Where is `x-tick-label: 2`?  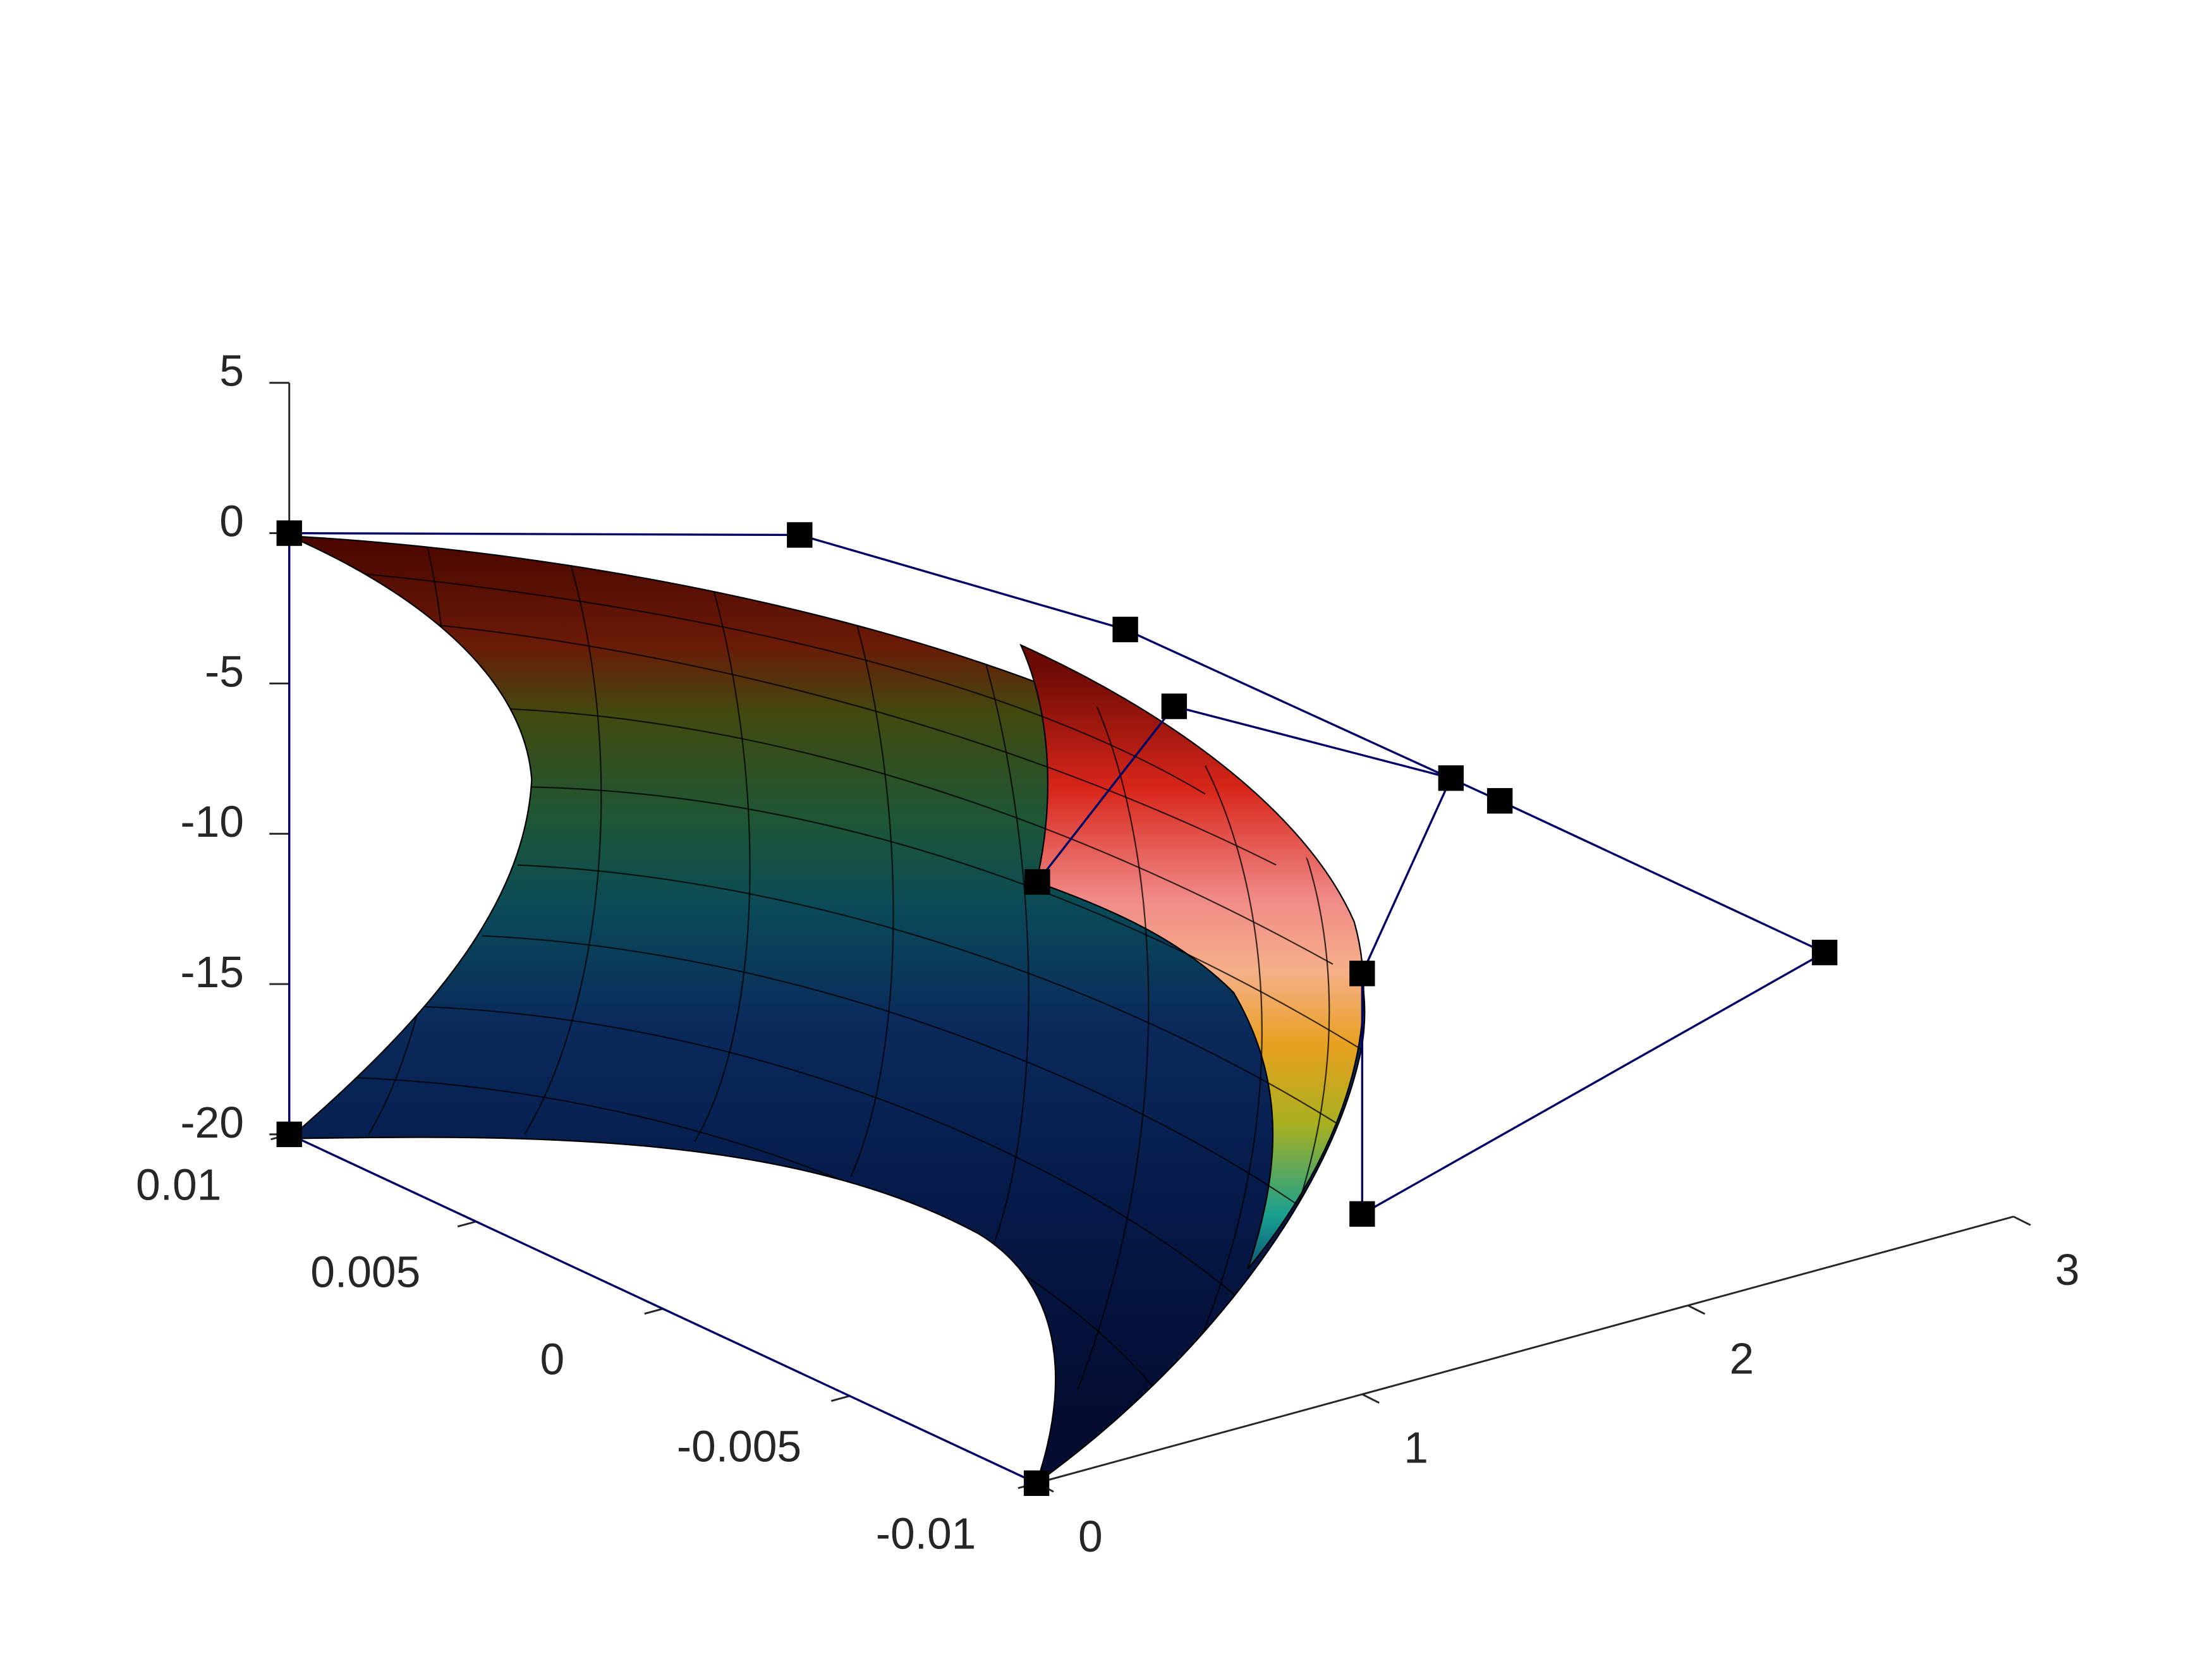
x-tick-label: 2 is located at coordinates (1742, 1358).